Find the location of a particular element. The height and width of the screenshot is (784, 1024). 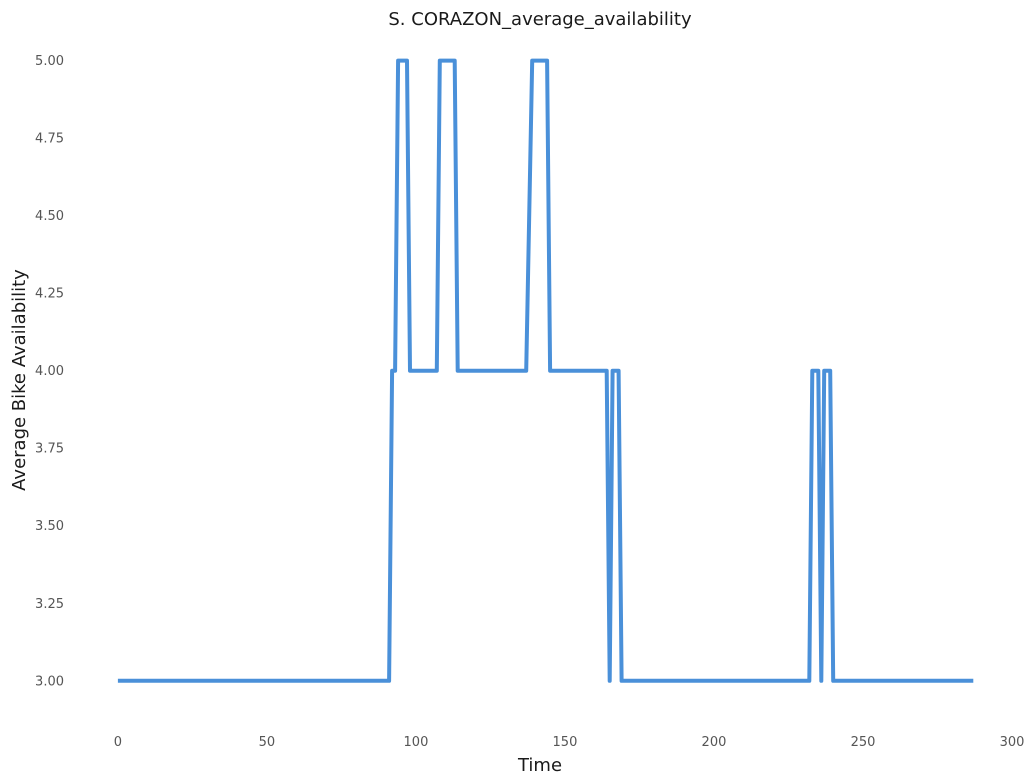

y-tick-label: 3.50 is located at coordinates (49, 526).